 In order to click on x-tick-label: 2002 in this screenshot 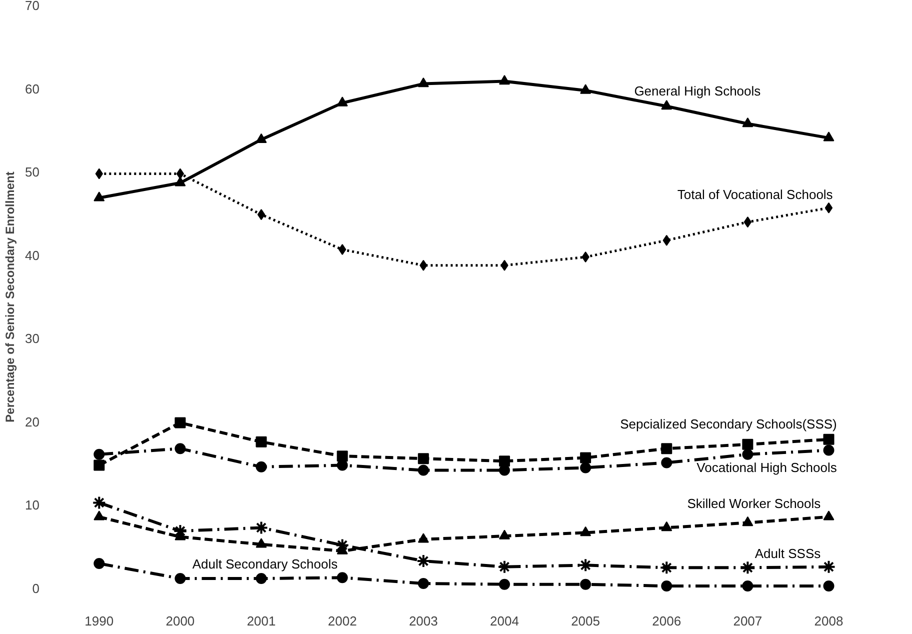, I will do `click(342, 621)`.